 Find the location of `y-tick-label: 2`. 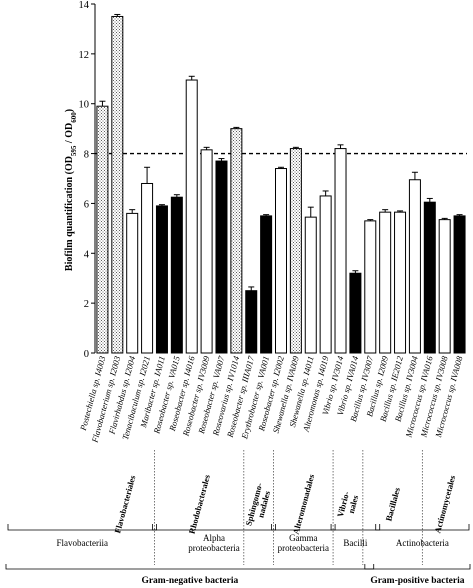

y-tick-label: 2 is located at coordinates (86, 304).